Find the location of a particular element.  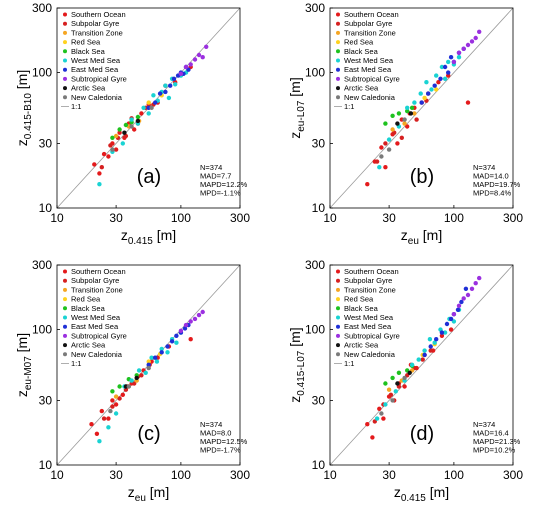

one-to-one-line is located at coordinates (421, 108).